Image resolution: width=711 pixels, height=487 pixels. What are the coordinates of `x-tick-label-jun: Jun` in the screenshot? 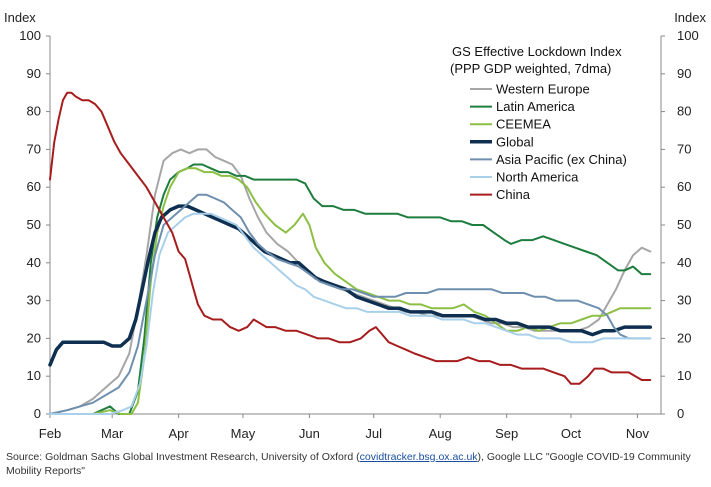 It's located at (309, 433).